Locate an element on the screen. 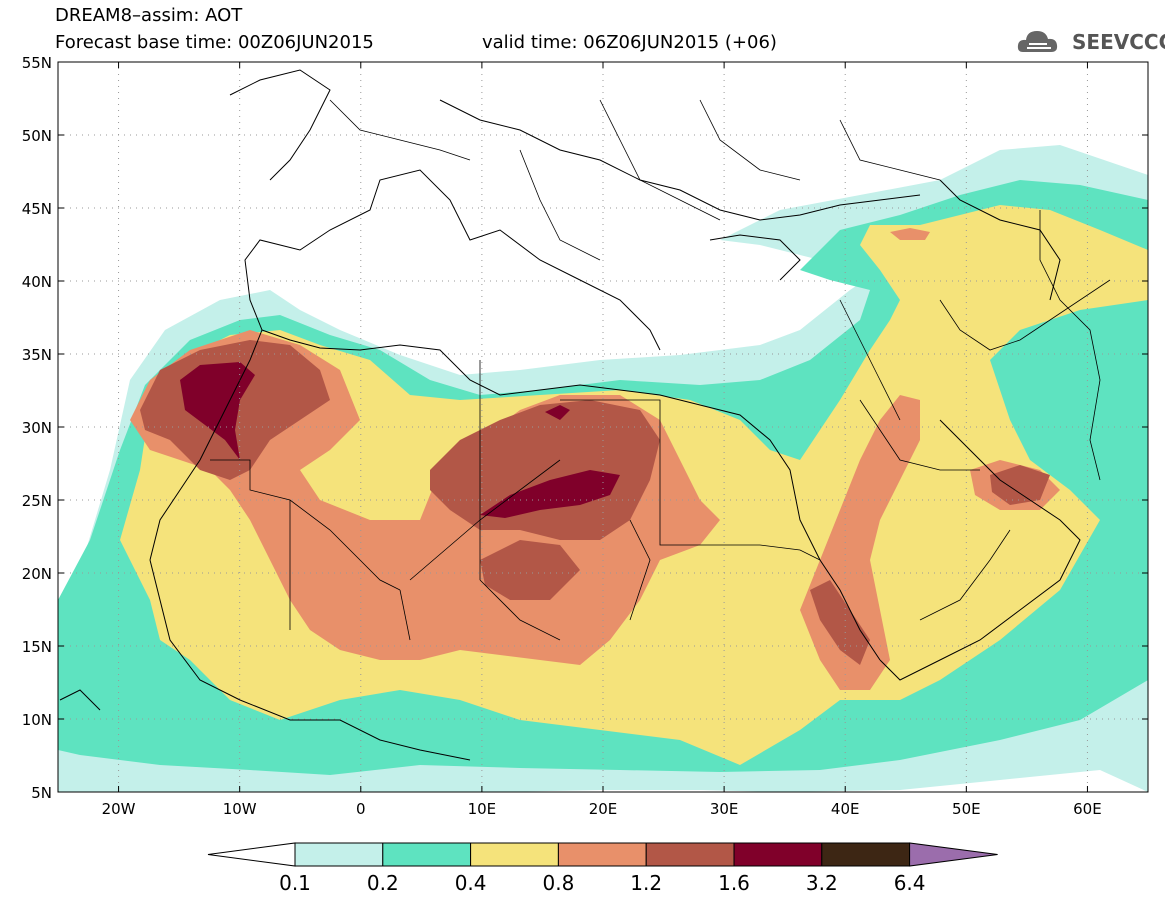 Image resolution: width=1165 pixels, height=905 pixels. lat-label: 40N is located at coordinates (37, 282).